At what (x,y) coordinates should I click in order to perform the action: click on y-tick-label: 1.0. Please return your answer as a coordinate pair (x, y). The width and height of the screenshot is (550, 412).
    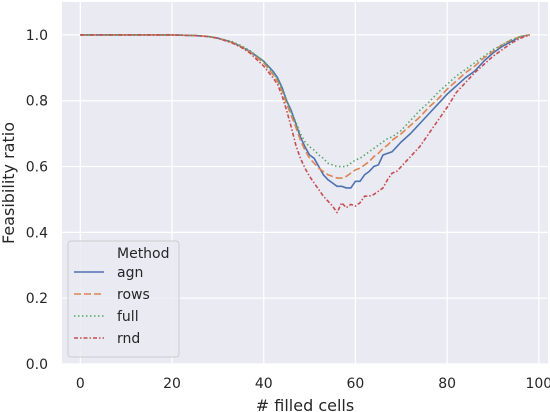
    Looking at the image, I should click on (37, 36).